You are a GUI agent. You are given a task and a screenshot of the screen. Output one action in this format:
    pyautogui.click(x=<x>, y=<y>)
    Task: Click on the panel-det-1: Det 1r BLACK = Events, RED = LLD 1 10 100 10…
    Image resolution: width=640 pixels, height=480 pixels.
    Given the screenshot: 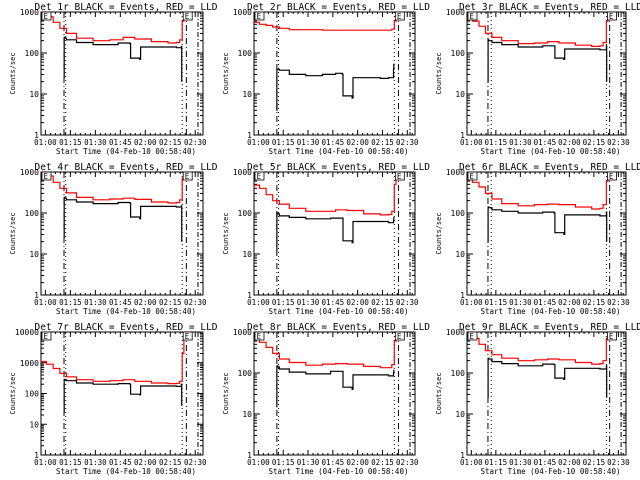 What is the action you would take?
    pyautogui.click(x=113, y=79)
    